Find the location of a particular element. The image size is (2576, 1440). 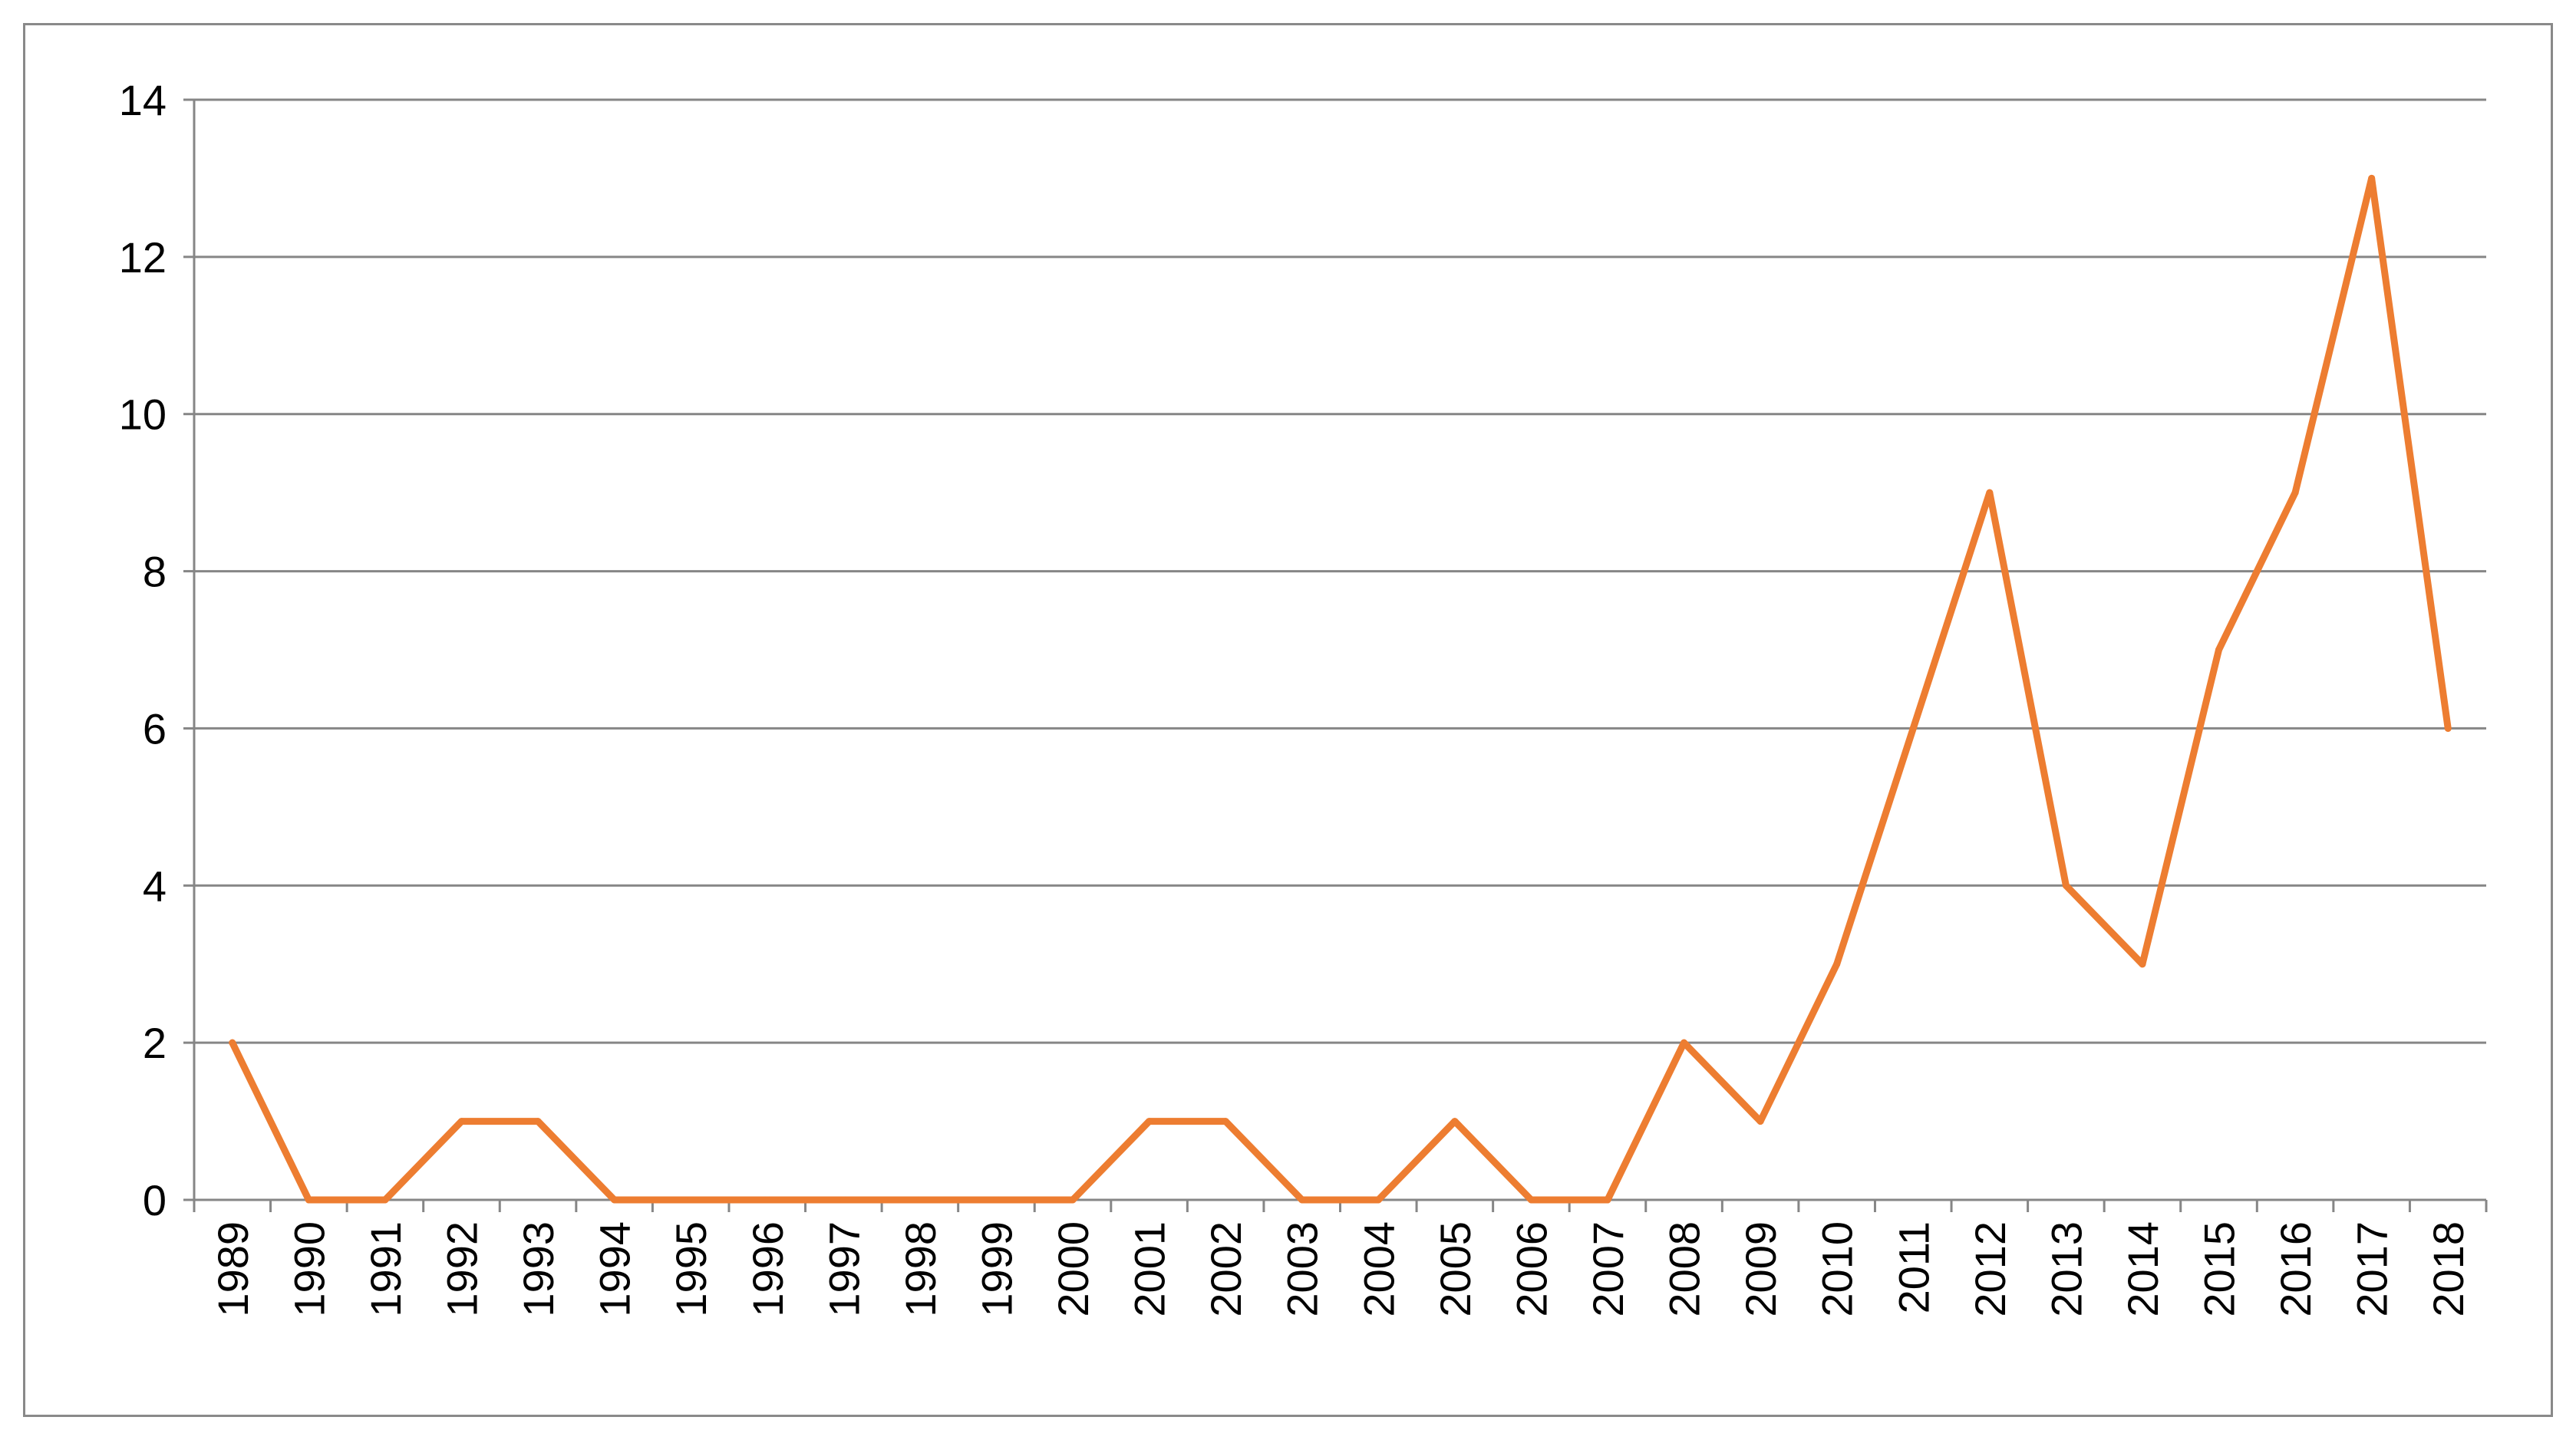

x-tick-label: 2013 is located at coordinates (2066, 1269).